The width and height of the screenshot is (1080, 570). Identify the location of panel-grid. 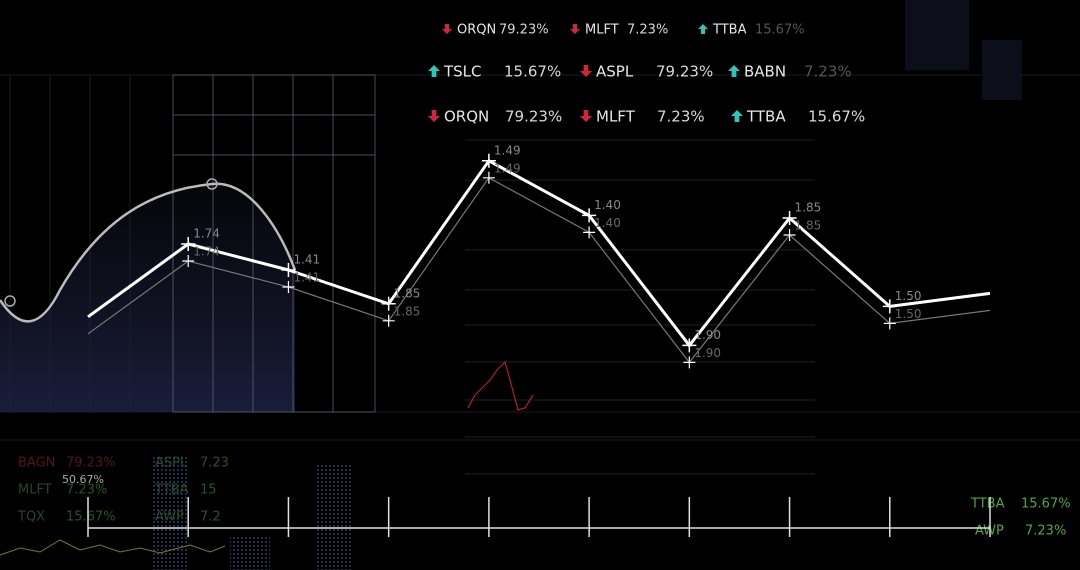
(274, 243).